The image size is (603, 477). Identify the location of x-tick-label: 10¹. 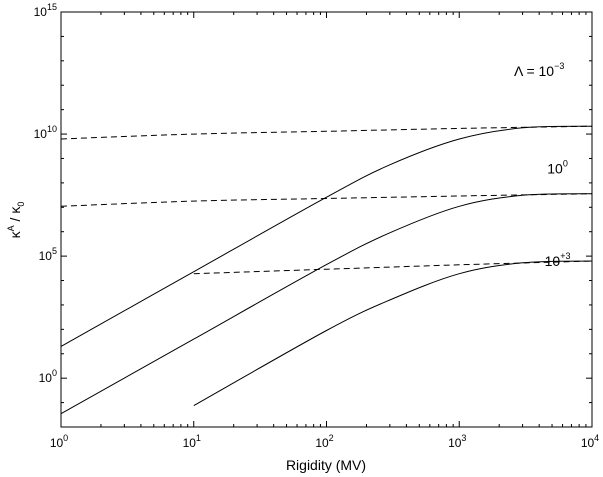
(192, 441).